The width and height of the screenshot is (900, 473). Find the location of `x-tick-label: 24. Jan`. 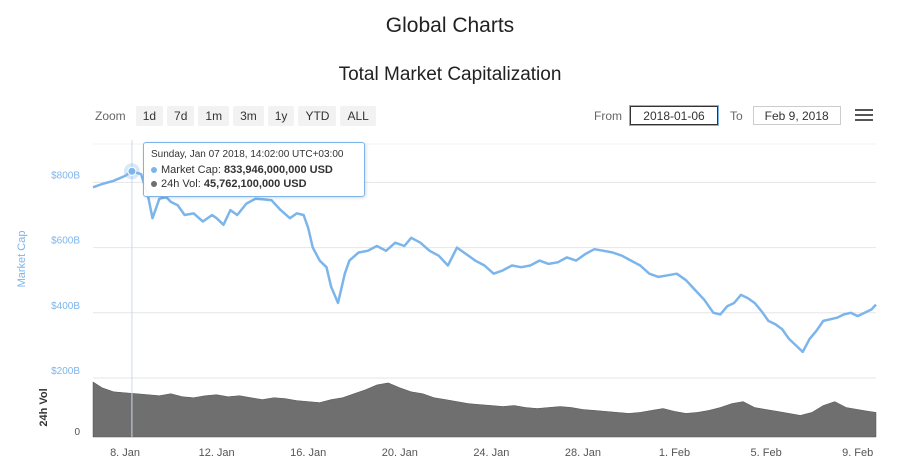

x-tick-label: 24. Jan is located at coordinates (491, 453).